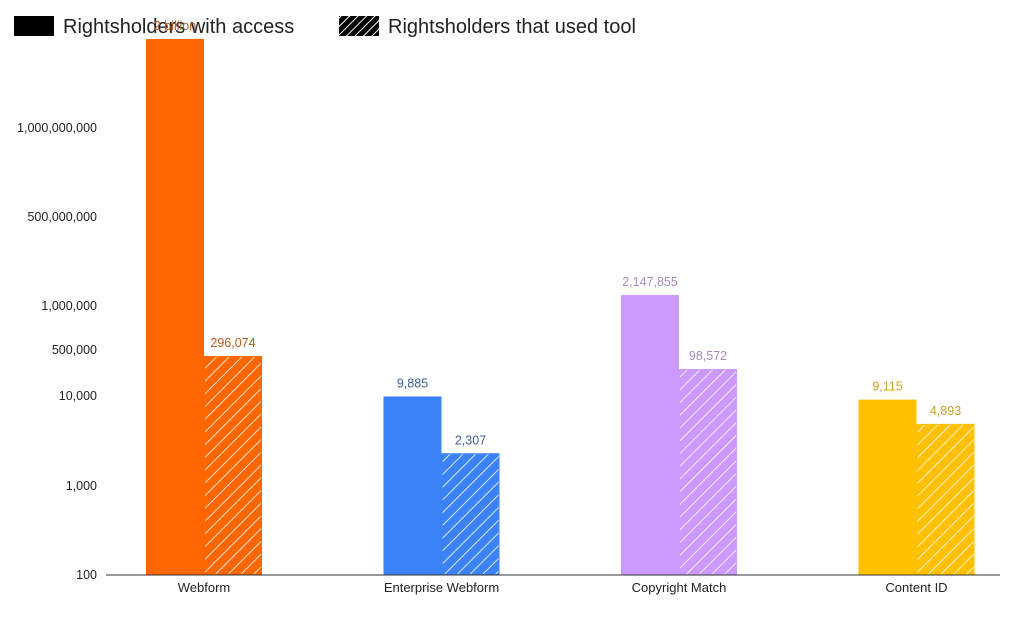 The width and height of the screenshot is (1019, 620). Describe the element at coordinates (512, 27) in the screenshot. I see `legend-label-used: Rightsholders that used tool` at that location.